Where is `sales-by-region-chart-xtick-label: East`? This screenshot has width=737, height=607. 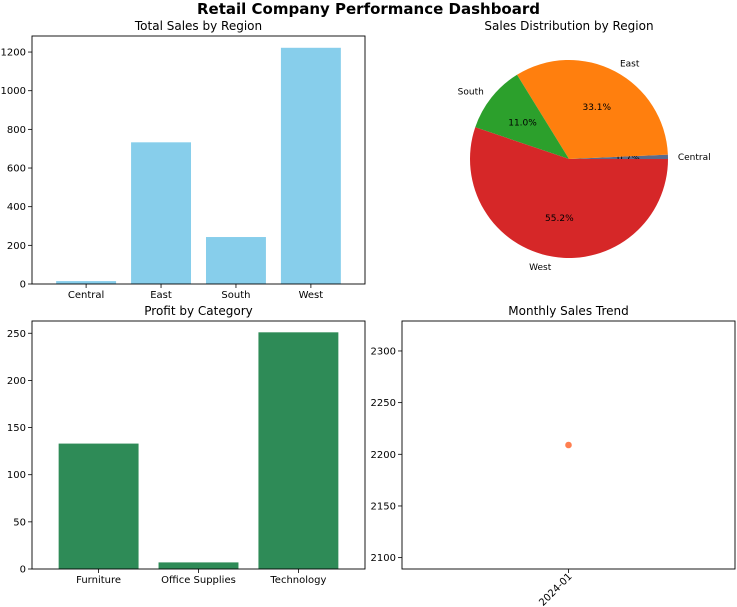 sales-by-region-chart-xtick-label: East is located at coordinates (161, 295).